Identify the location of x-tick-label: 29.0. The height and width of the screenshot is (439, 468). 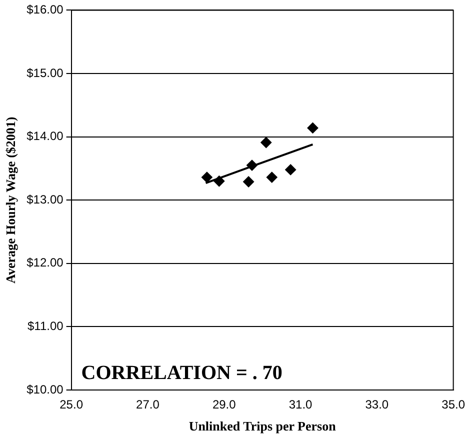
(224, 405).